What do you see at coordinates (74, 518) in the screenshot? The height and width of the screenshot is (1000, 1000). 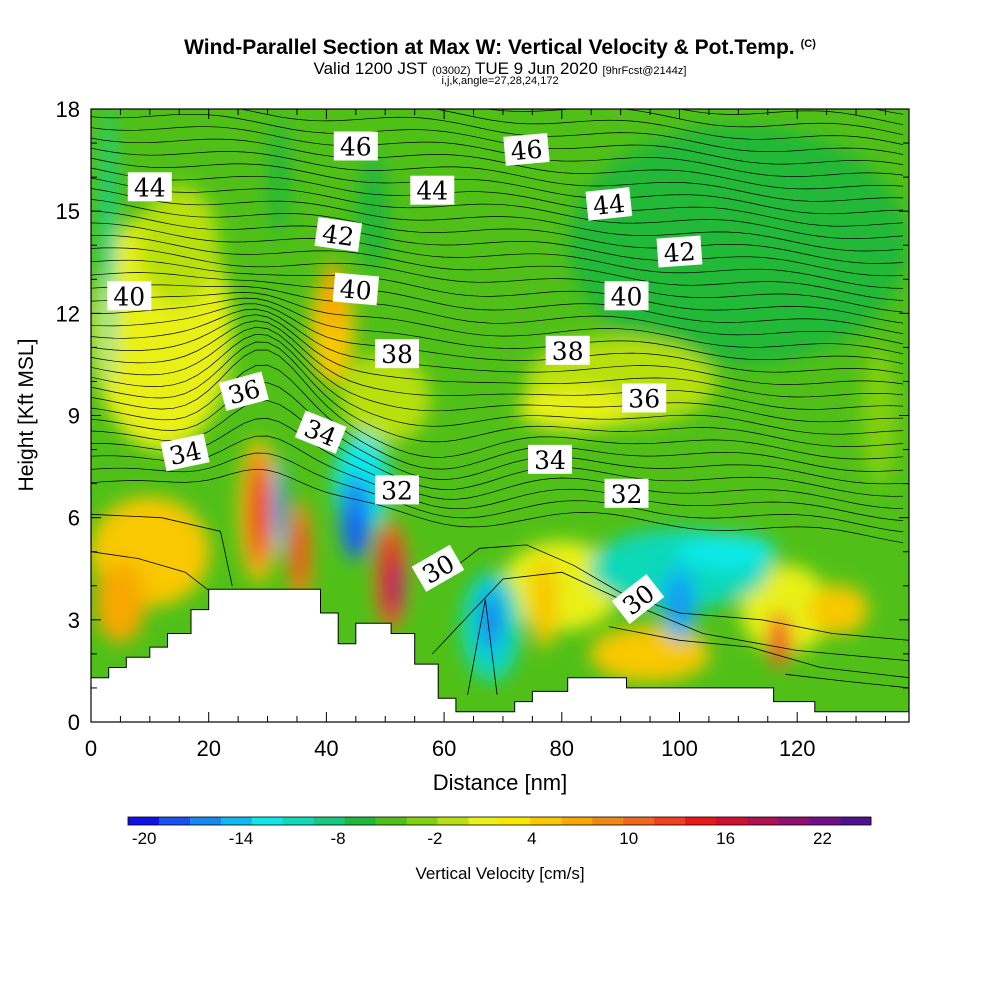 I see `y-tick-label: 6` at bounding box center [74, 518].